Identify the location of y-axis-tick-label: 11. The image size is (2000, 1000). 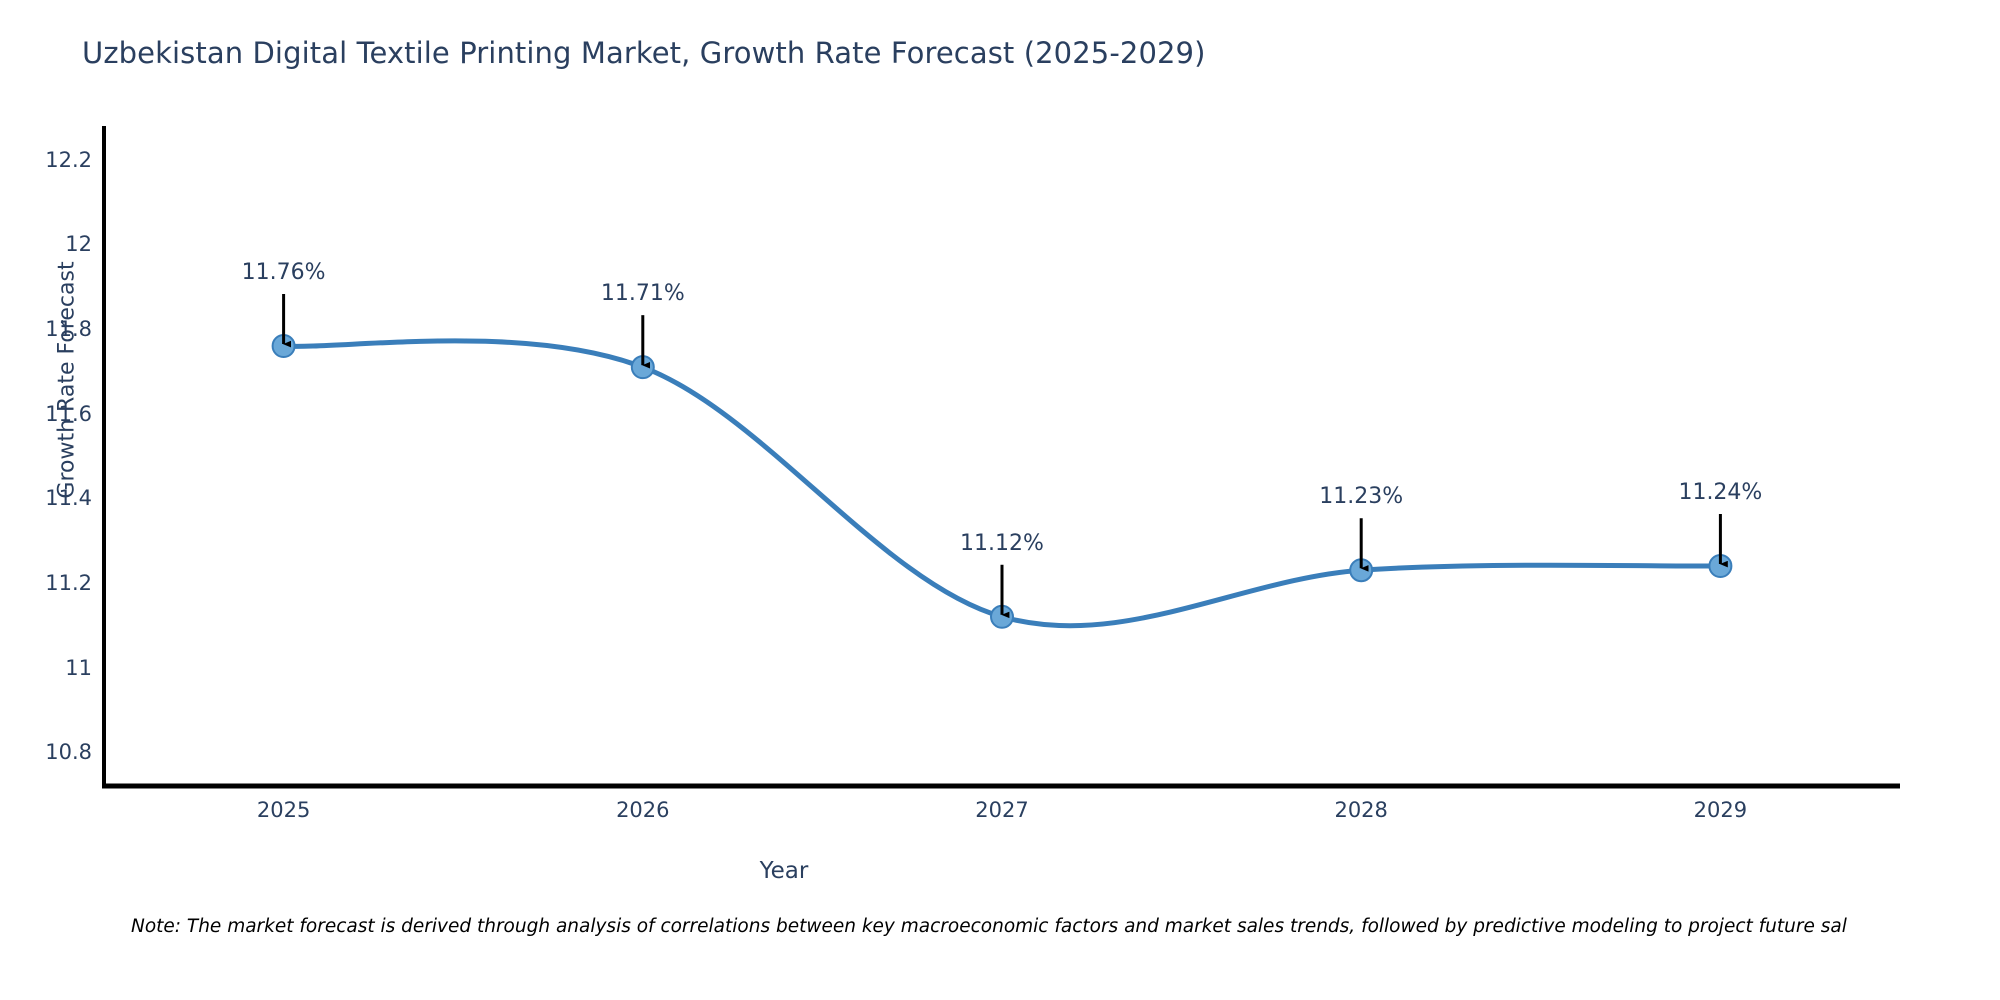
(78, 667).